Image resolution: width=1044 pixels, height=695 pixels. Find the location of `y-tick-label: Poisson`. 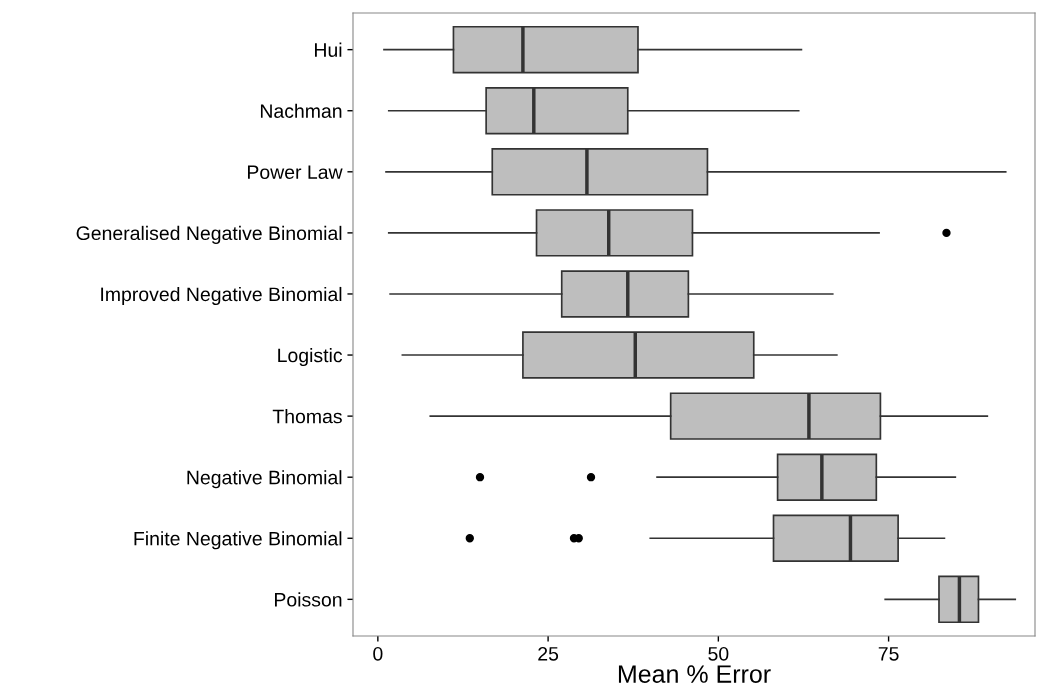

y-tick-label: Poisson is located at coordinates (308, 599).